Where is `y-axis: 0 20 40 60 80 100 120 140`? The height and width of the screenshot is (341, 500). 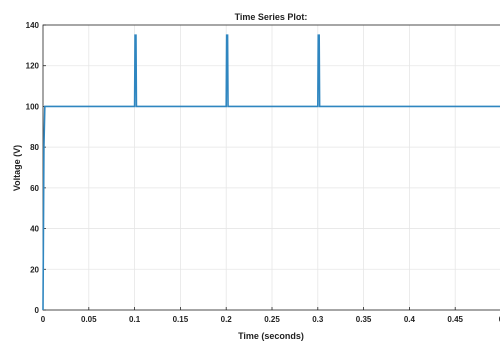
y-axis: 0 20 40 60 80 100 120 140 is located at coordinates (36, 168).